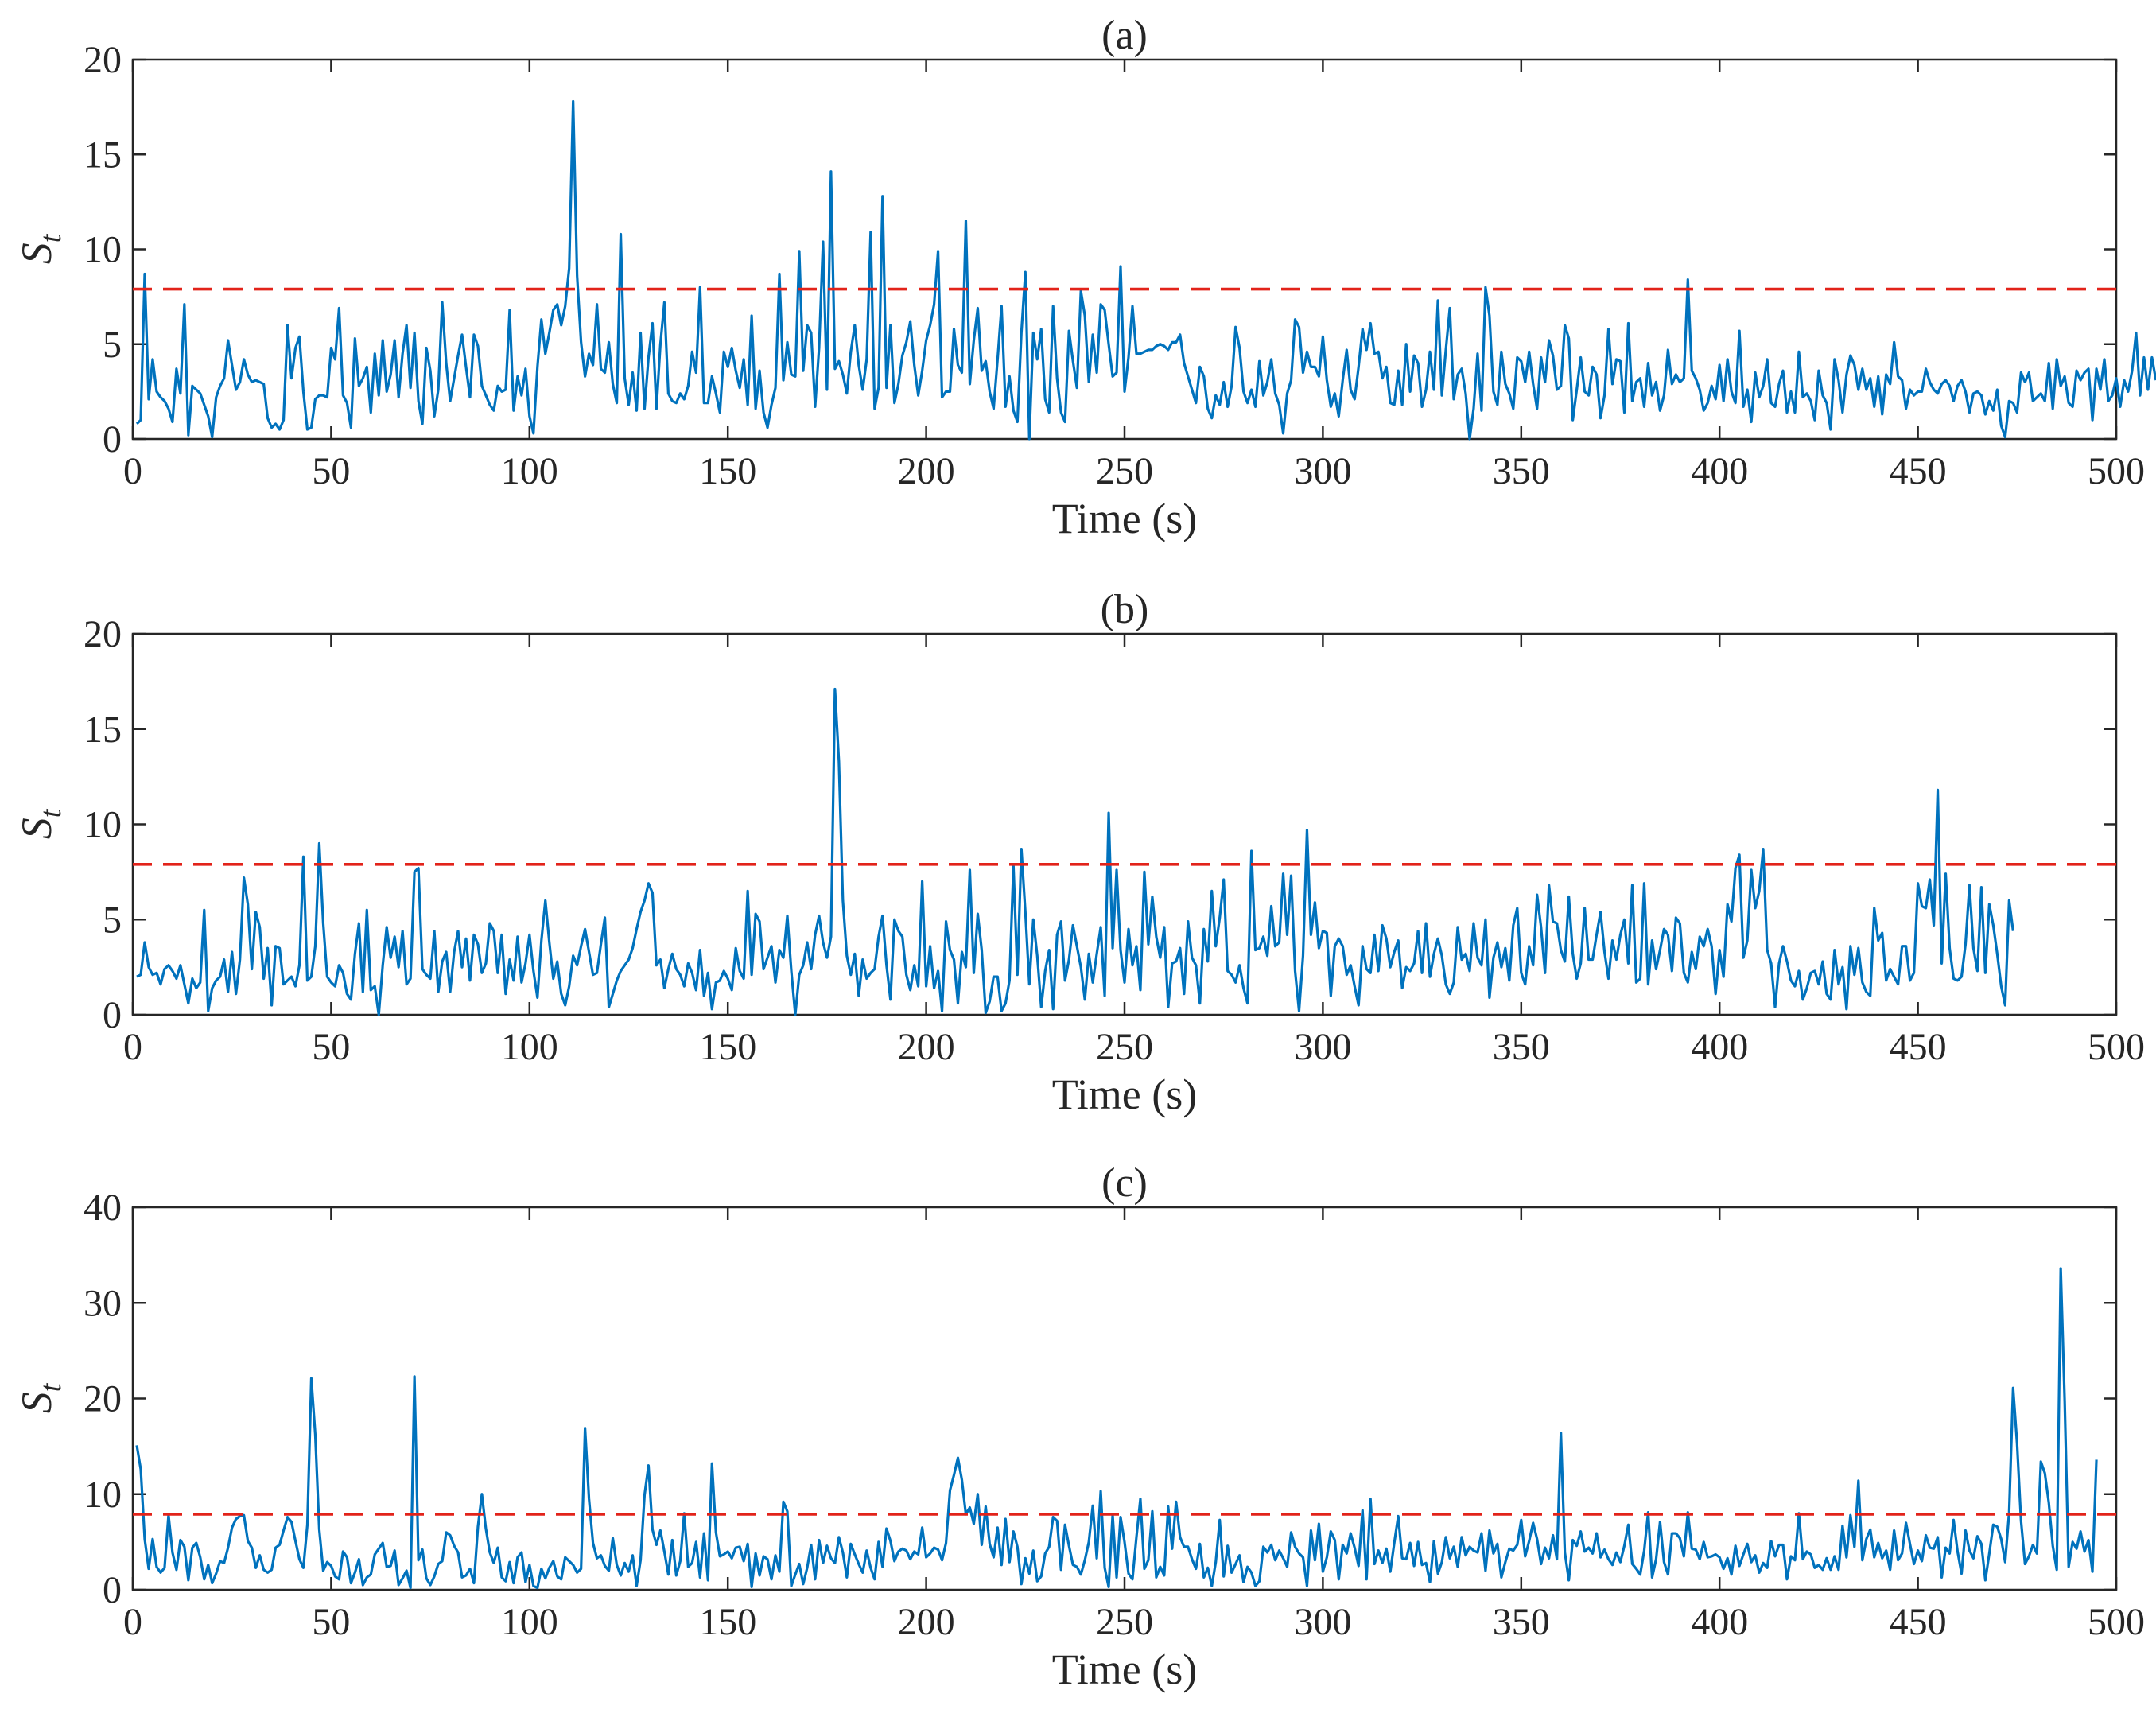  Describe the element at coordinates (103, 1208) in the screenshot. I see `y-tick-label: 40` at that location.